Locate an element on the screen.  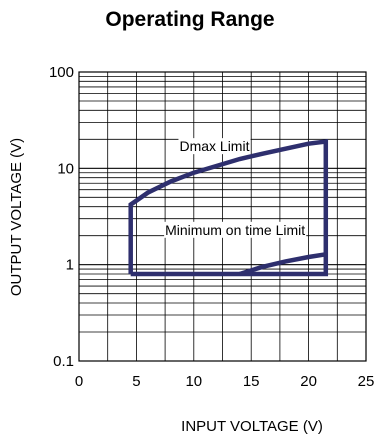
x-tick-label: 0 is located at coordinates (79, 381).